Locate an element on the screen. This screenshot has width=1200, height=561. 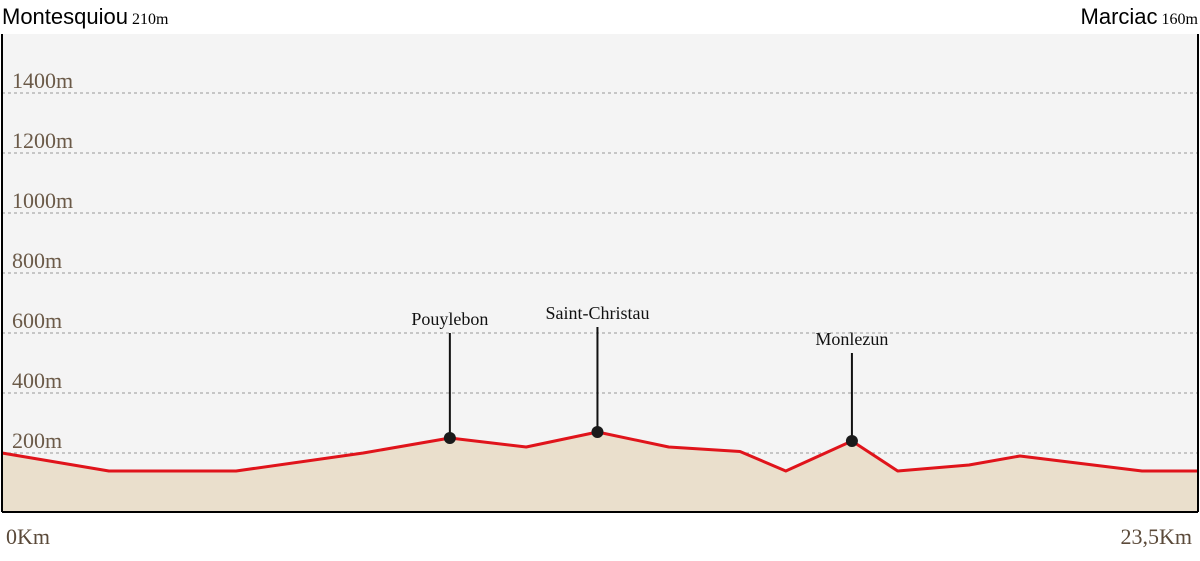
end-location: Marciac 160m is located at coordinates (1139, 18).